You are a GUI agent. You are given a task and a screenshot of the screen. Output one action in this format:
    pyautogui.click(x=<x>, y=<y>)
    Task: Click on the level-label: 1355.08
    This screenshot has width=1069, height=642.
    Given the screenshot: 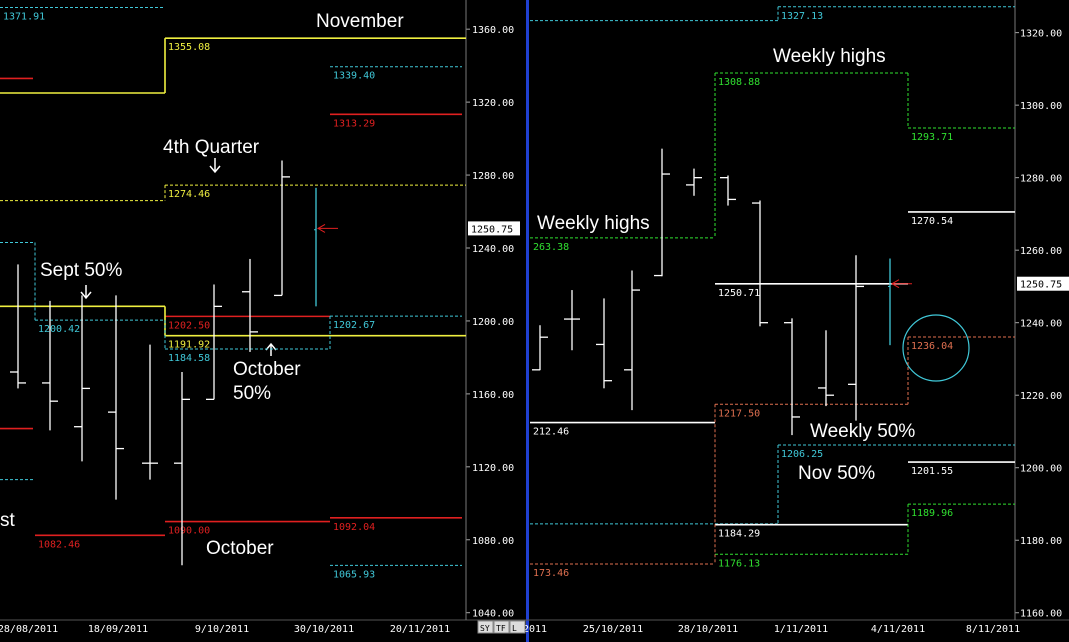 What is the action you would take?
    pyautogui.click(x=189, y=47)
    